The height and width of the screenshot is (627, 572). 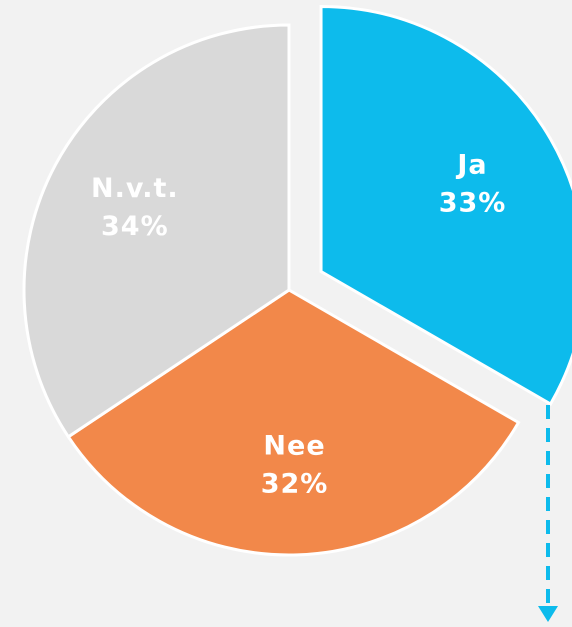 I want to click on slice-category-label: Ja, so click(x=471, y=165).